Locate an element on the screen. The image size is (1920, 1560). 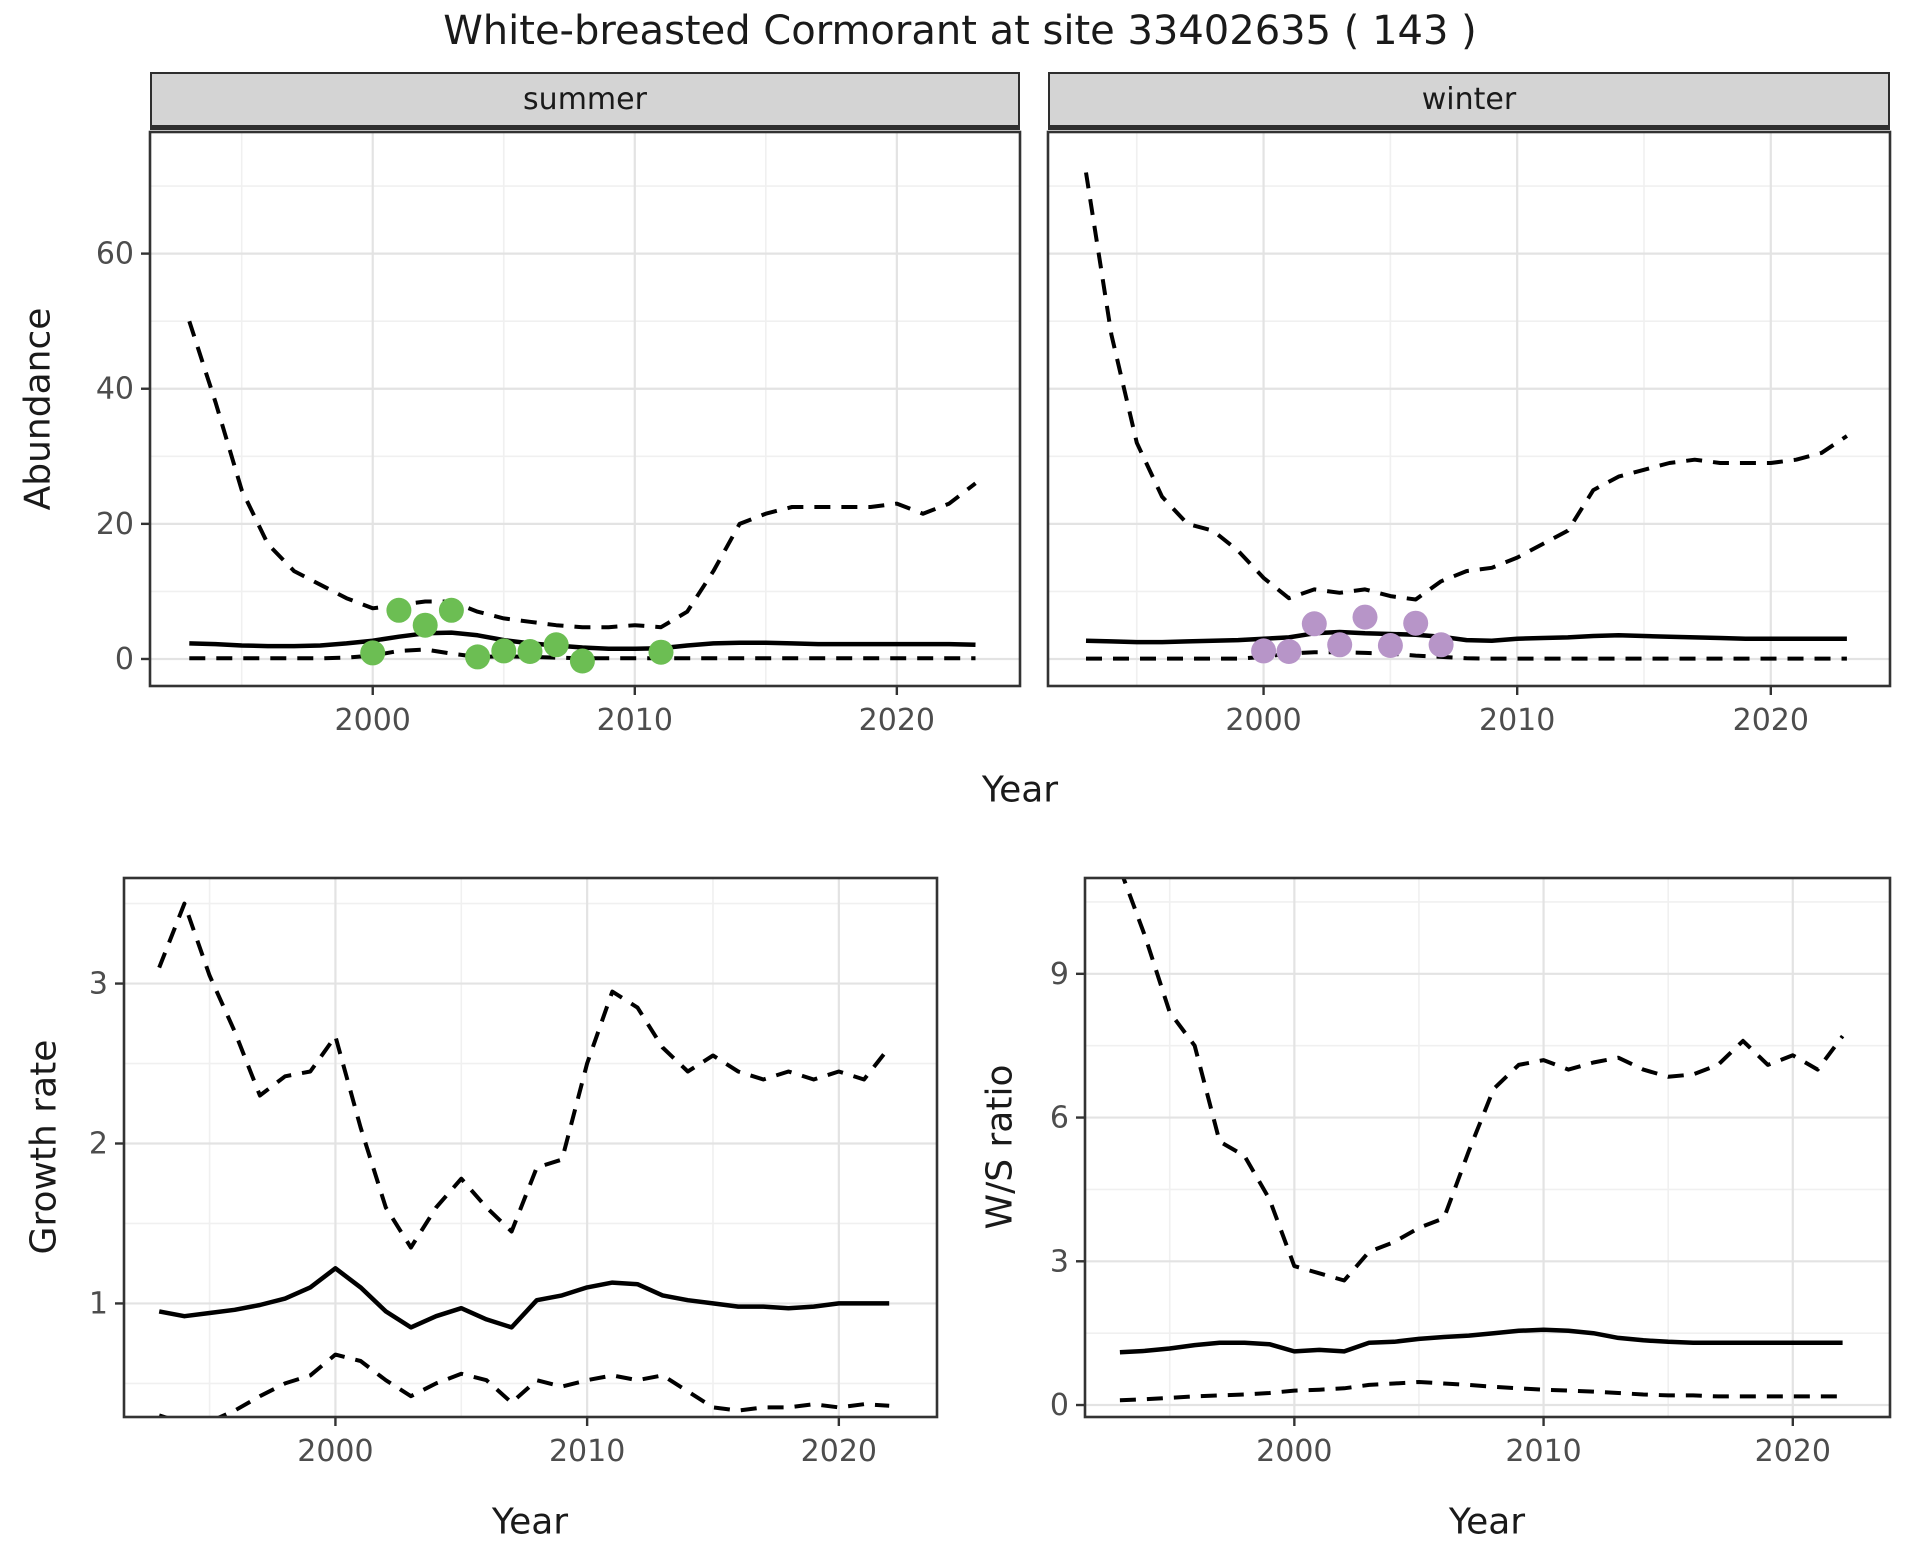
y-tick-label: 60 is located at coordinates (115, 254).